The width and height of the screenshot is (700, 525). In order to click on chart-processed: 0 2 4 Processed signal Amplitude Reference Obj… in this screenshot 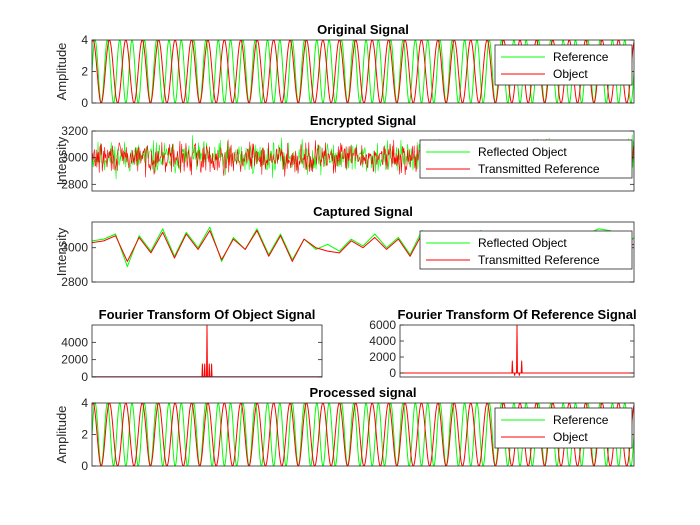, I will do `click(344, 429)`.